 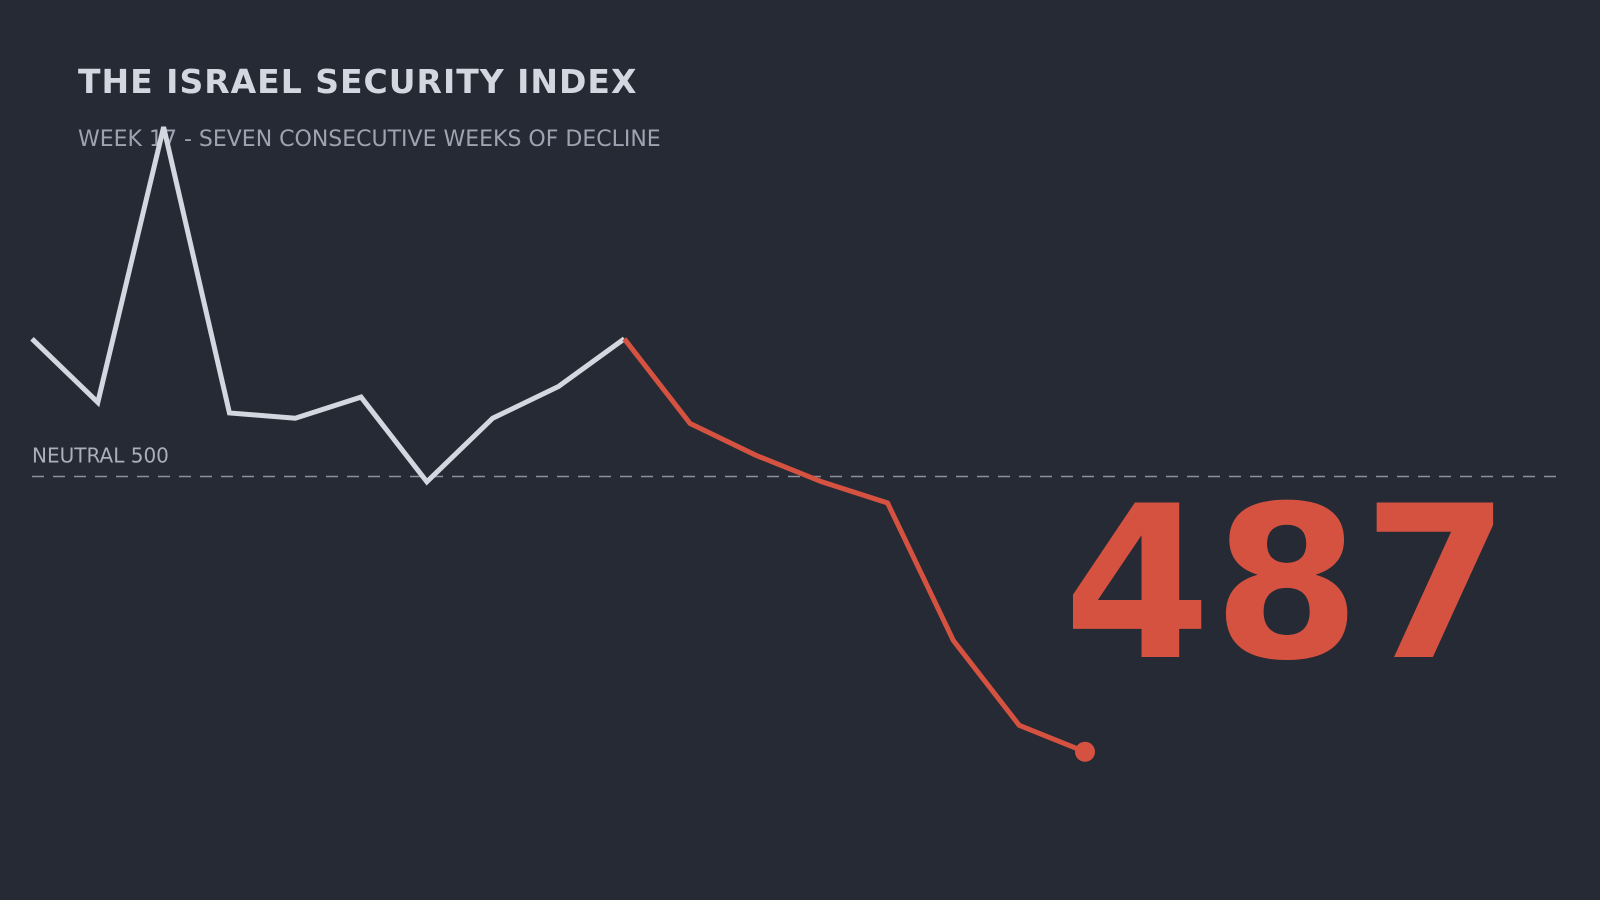 I want to click on latest-point-marker, so click(x=1085, y=751).